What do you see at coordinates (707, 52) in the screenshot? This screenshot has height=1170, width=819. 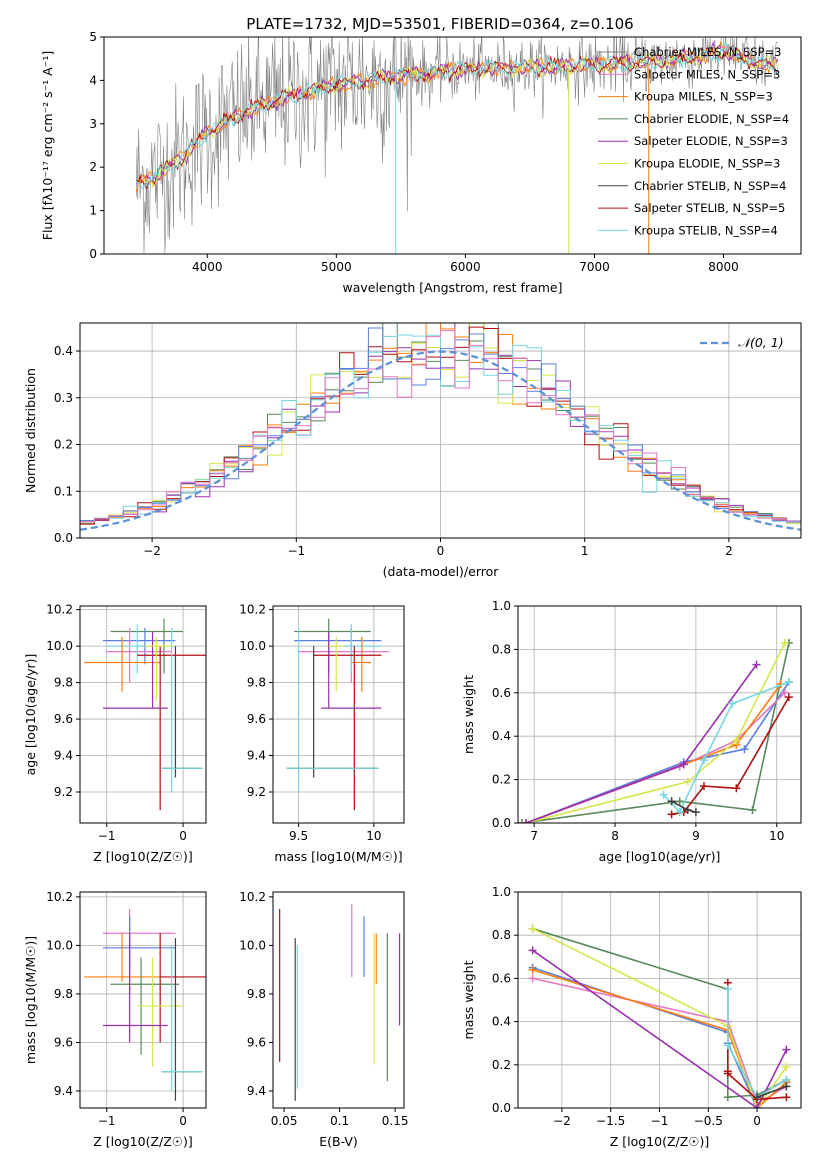 I see `legend-entry: Chabrier MILES, N_SSP=3` at bounding box center [707, 52].